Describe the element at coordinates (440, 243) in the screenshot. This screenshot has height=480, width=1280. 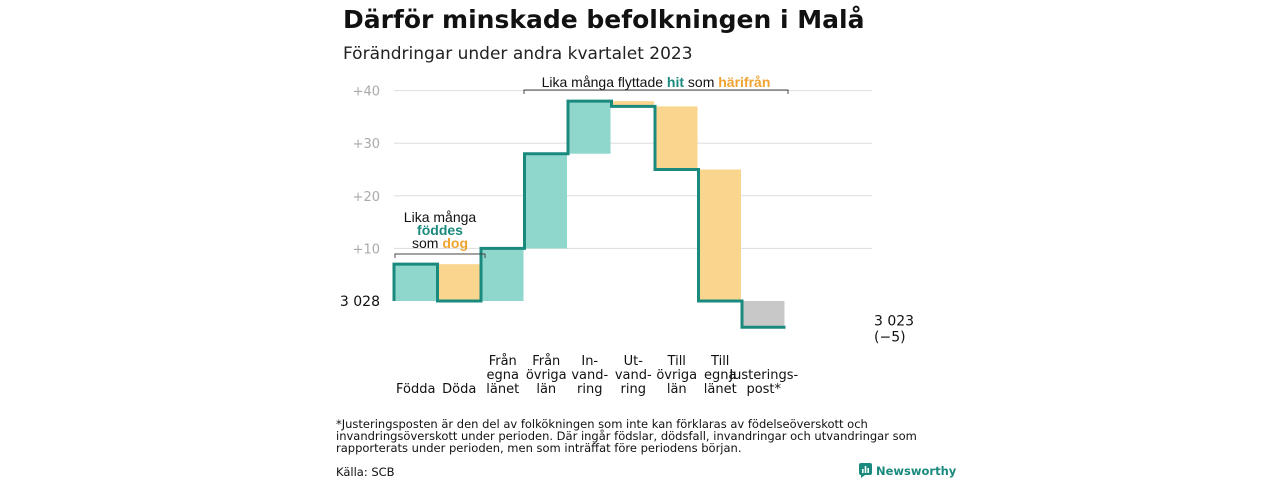
I see `births-annotation-line3: som dog` at that location.